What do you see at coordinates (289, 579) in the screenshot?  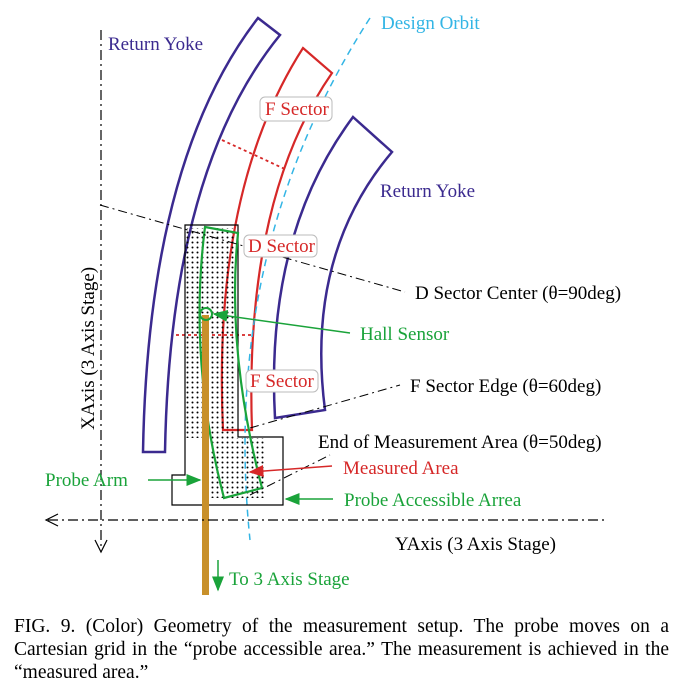 I see `to-stage-label: To 3 Axis Stage` at bounding box center [289, 579].